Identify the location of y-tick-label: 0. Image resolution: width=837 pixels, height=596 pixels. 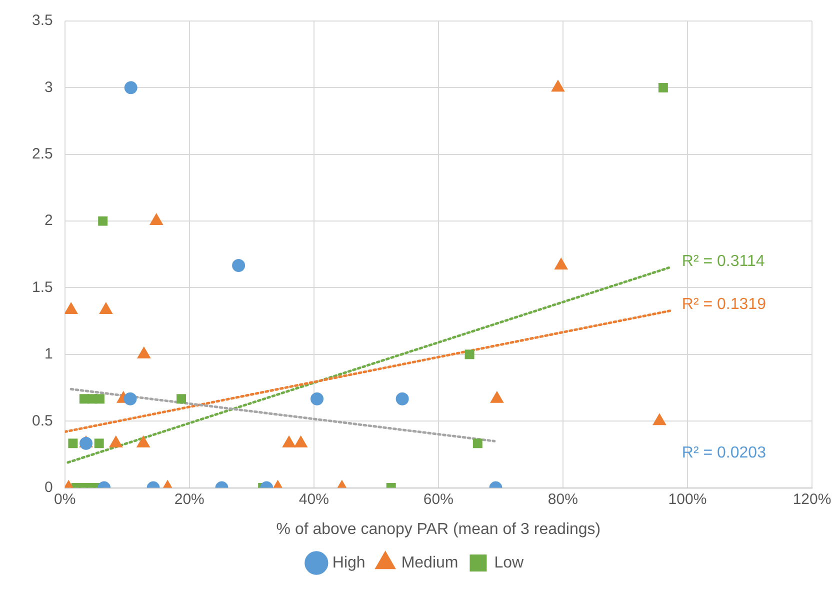
(48, 487).